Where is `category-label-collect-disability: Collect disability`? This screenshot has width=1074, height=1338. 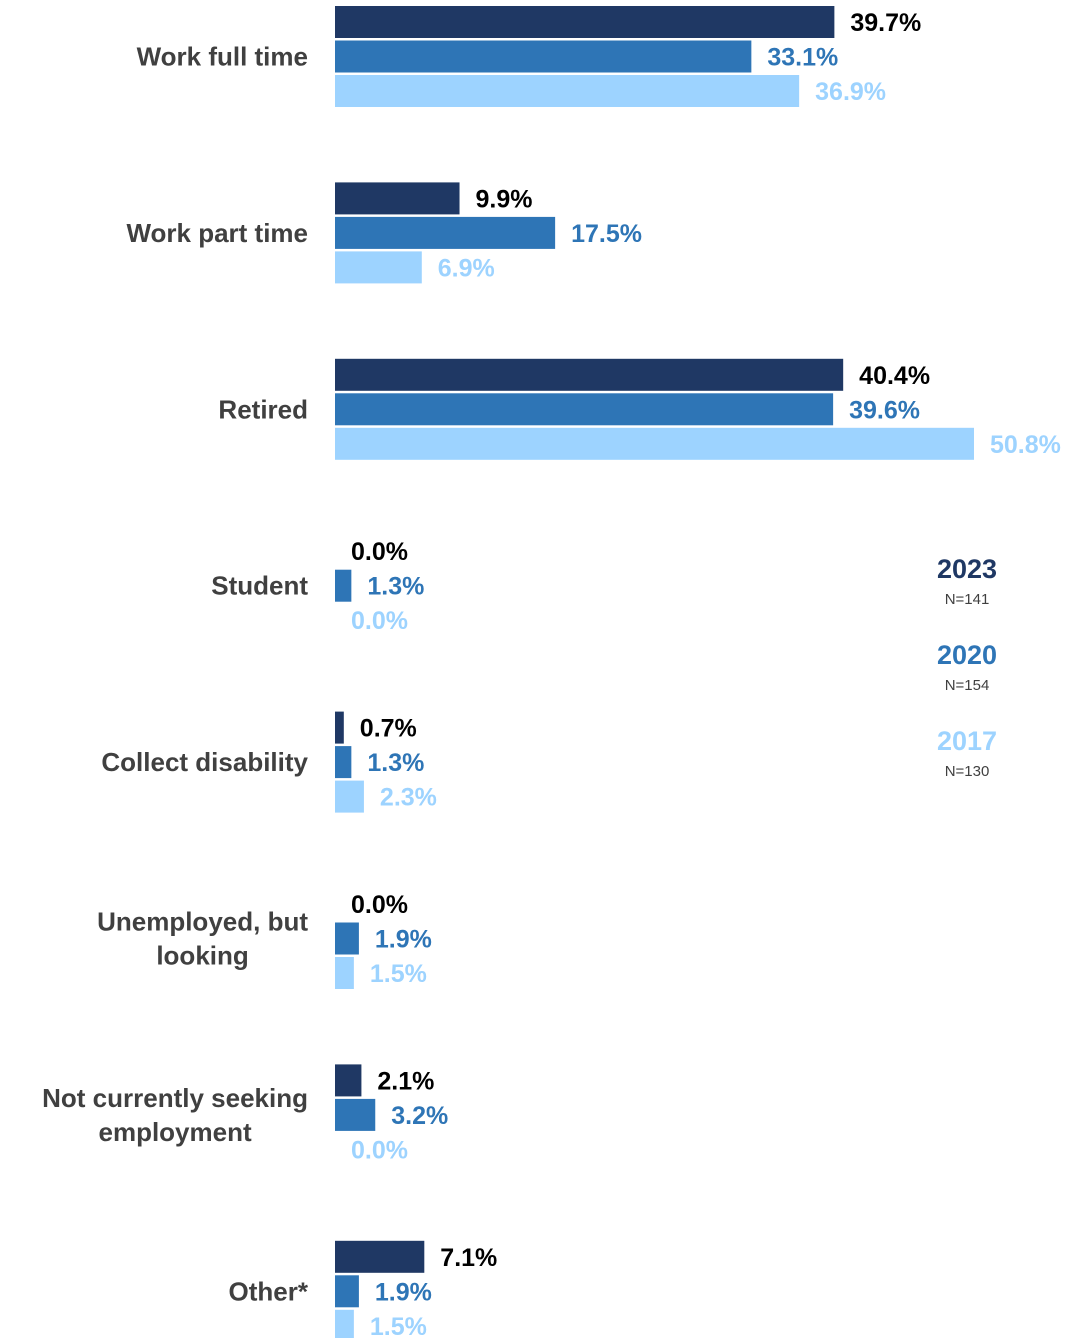
category-label-collect-disability: Collect disability is located at coordinates (204, 762).